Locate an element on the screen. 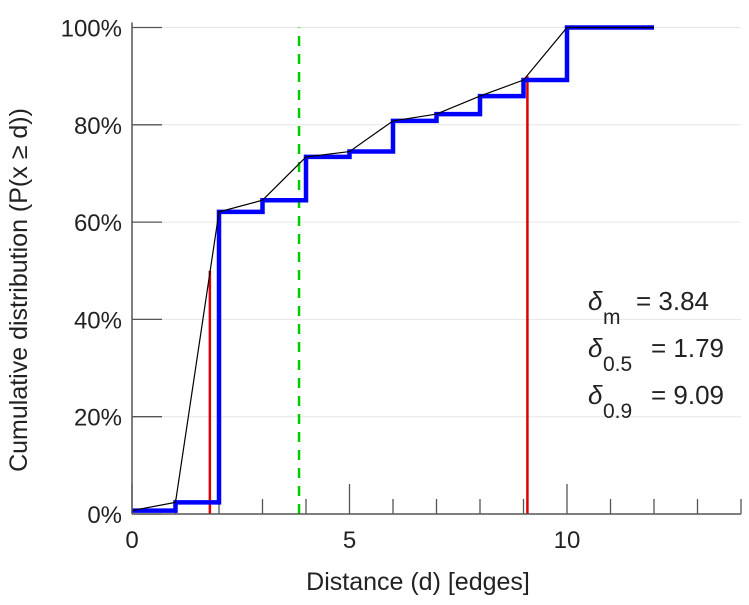 Image resolution: width=749 pixels, height=605 pixels. annotation-value: = 9.09 is located at coordinates (687, 395).